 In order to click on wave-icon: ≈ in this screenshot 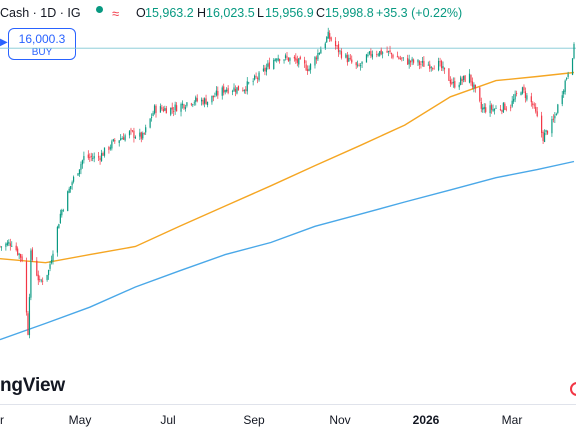, I will do `click(116, 13)`.